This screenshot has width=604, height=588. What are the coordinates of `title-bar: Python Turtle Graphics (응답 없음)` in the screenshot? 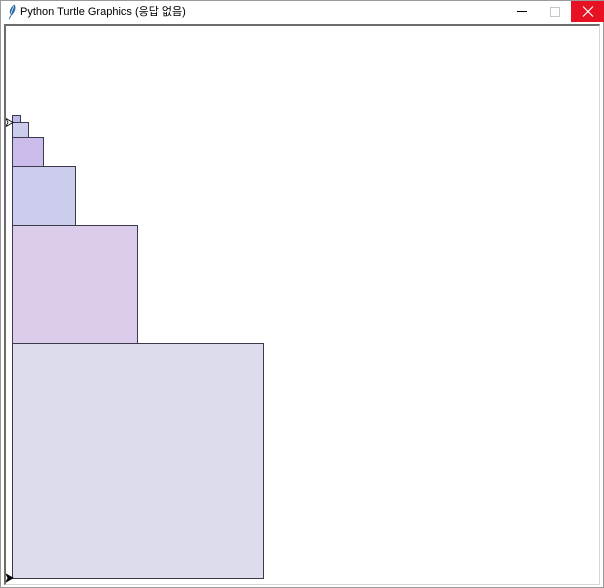 It's located at (302, 12).